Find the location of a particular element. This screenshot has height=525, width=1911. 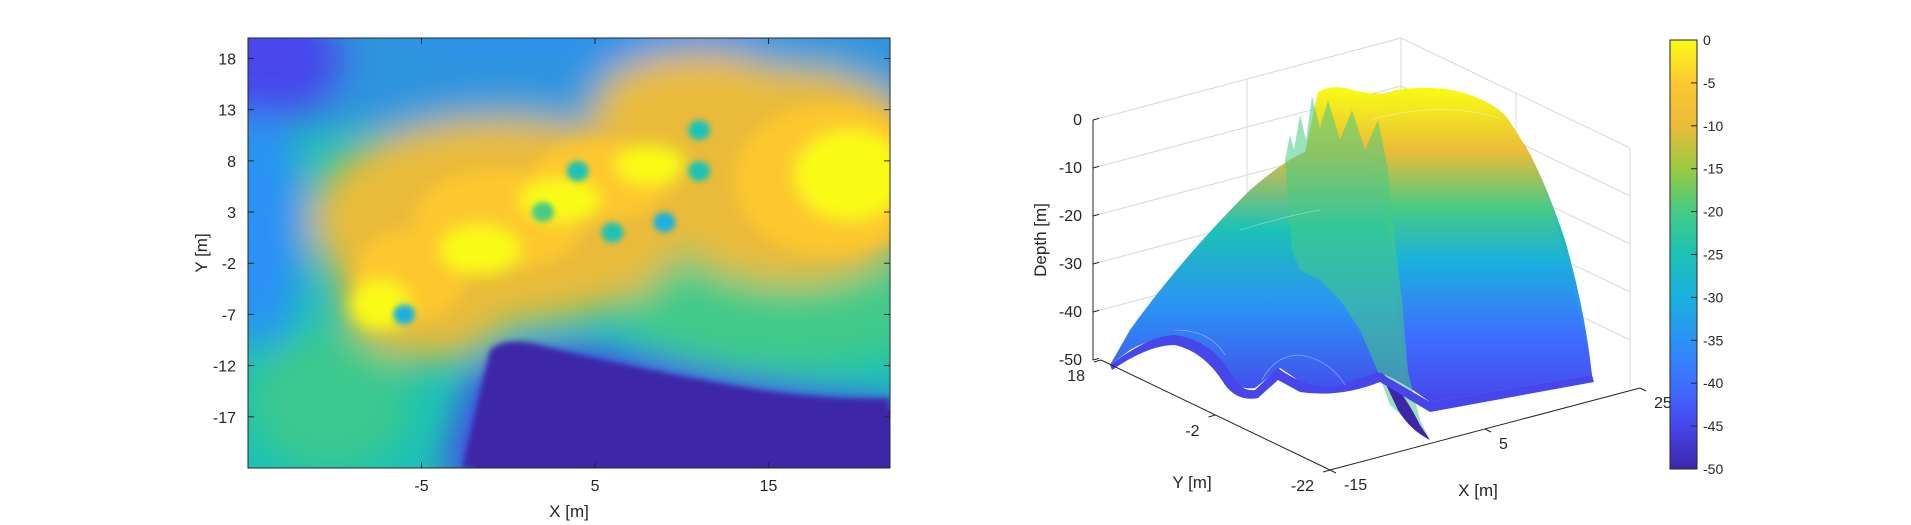

surface-z-axis-label: Depth [m] is located at coordinates (1040, 240).